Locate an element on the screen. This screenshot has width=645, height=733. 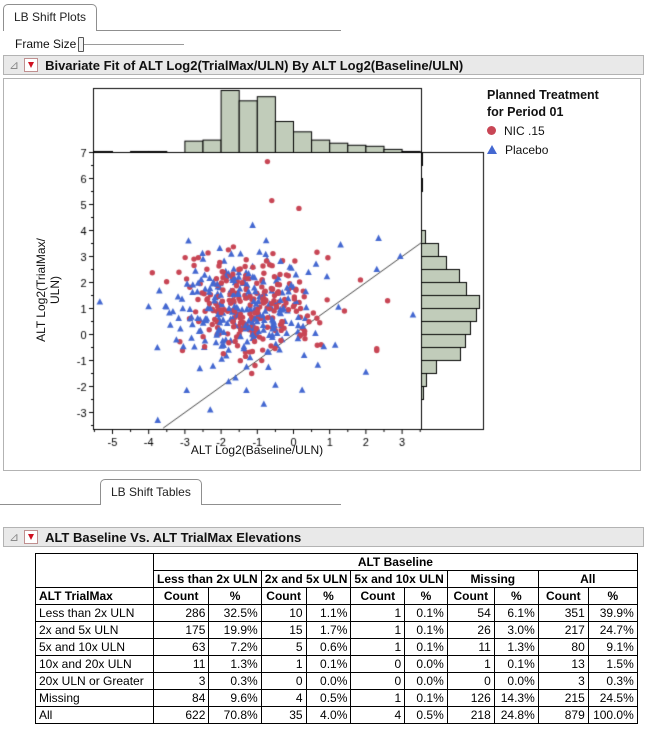
table-cell: 14.3% is located at coordinates (516, 698).